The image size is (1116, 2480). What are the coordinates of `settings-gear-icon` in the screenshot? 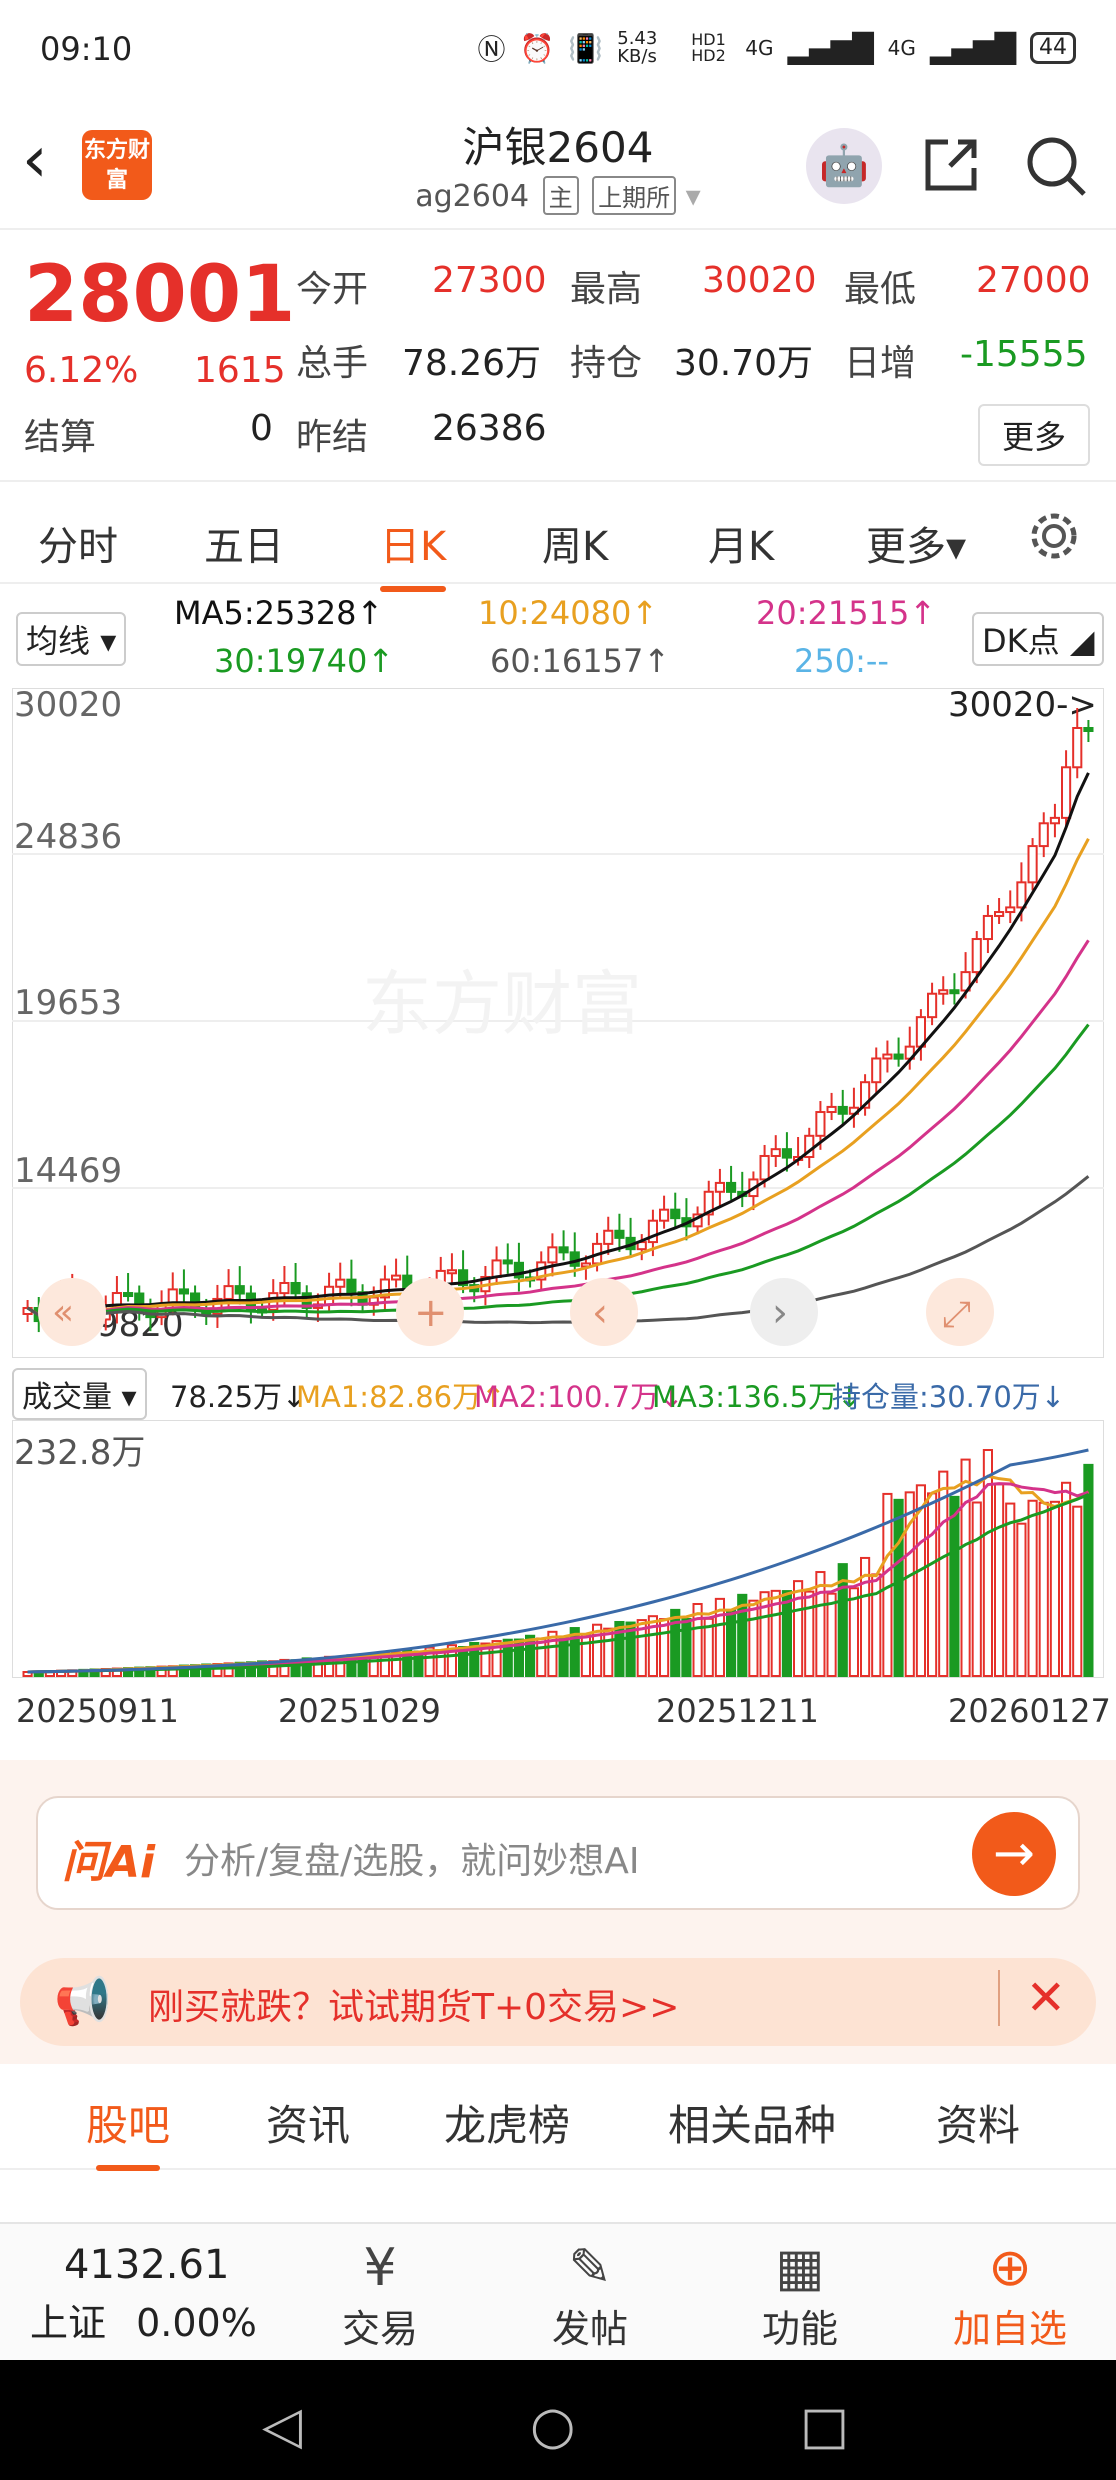 It's located at (1054, 536).